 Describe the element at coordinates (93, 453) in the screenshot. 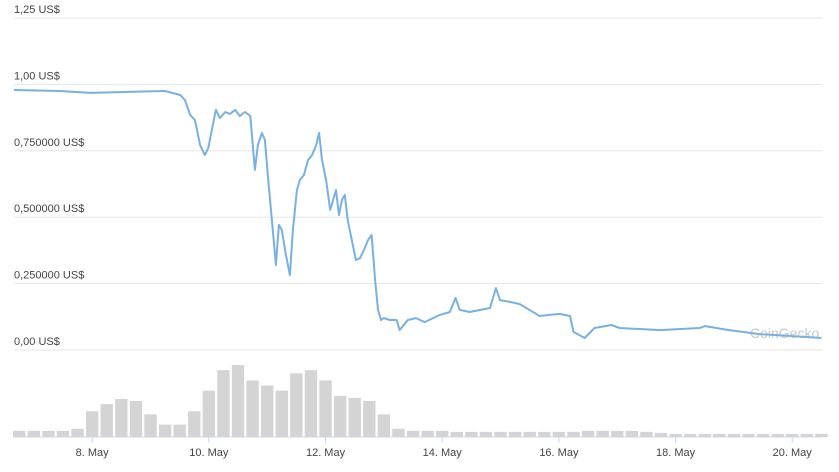

I see `x-tick-label: 8. May` at that location.